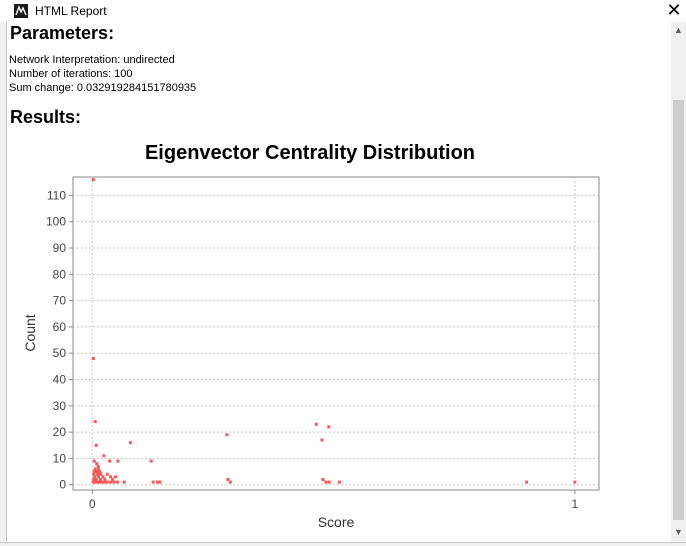 This screenshot has width=686, height=546. I want to click on scroll-thumb, so click(678, 310).